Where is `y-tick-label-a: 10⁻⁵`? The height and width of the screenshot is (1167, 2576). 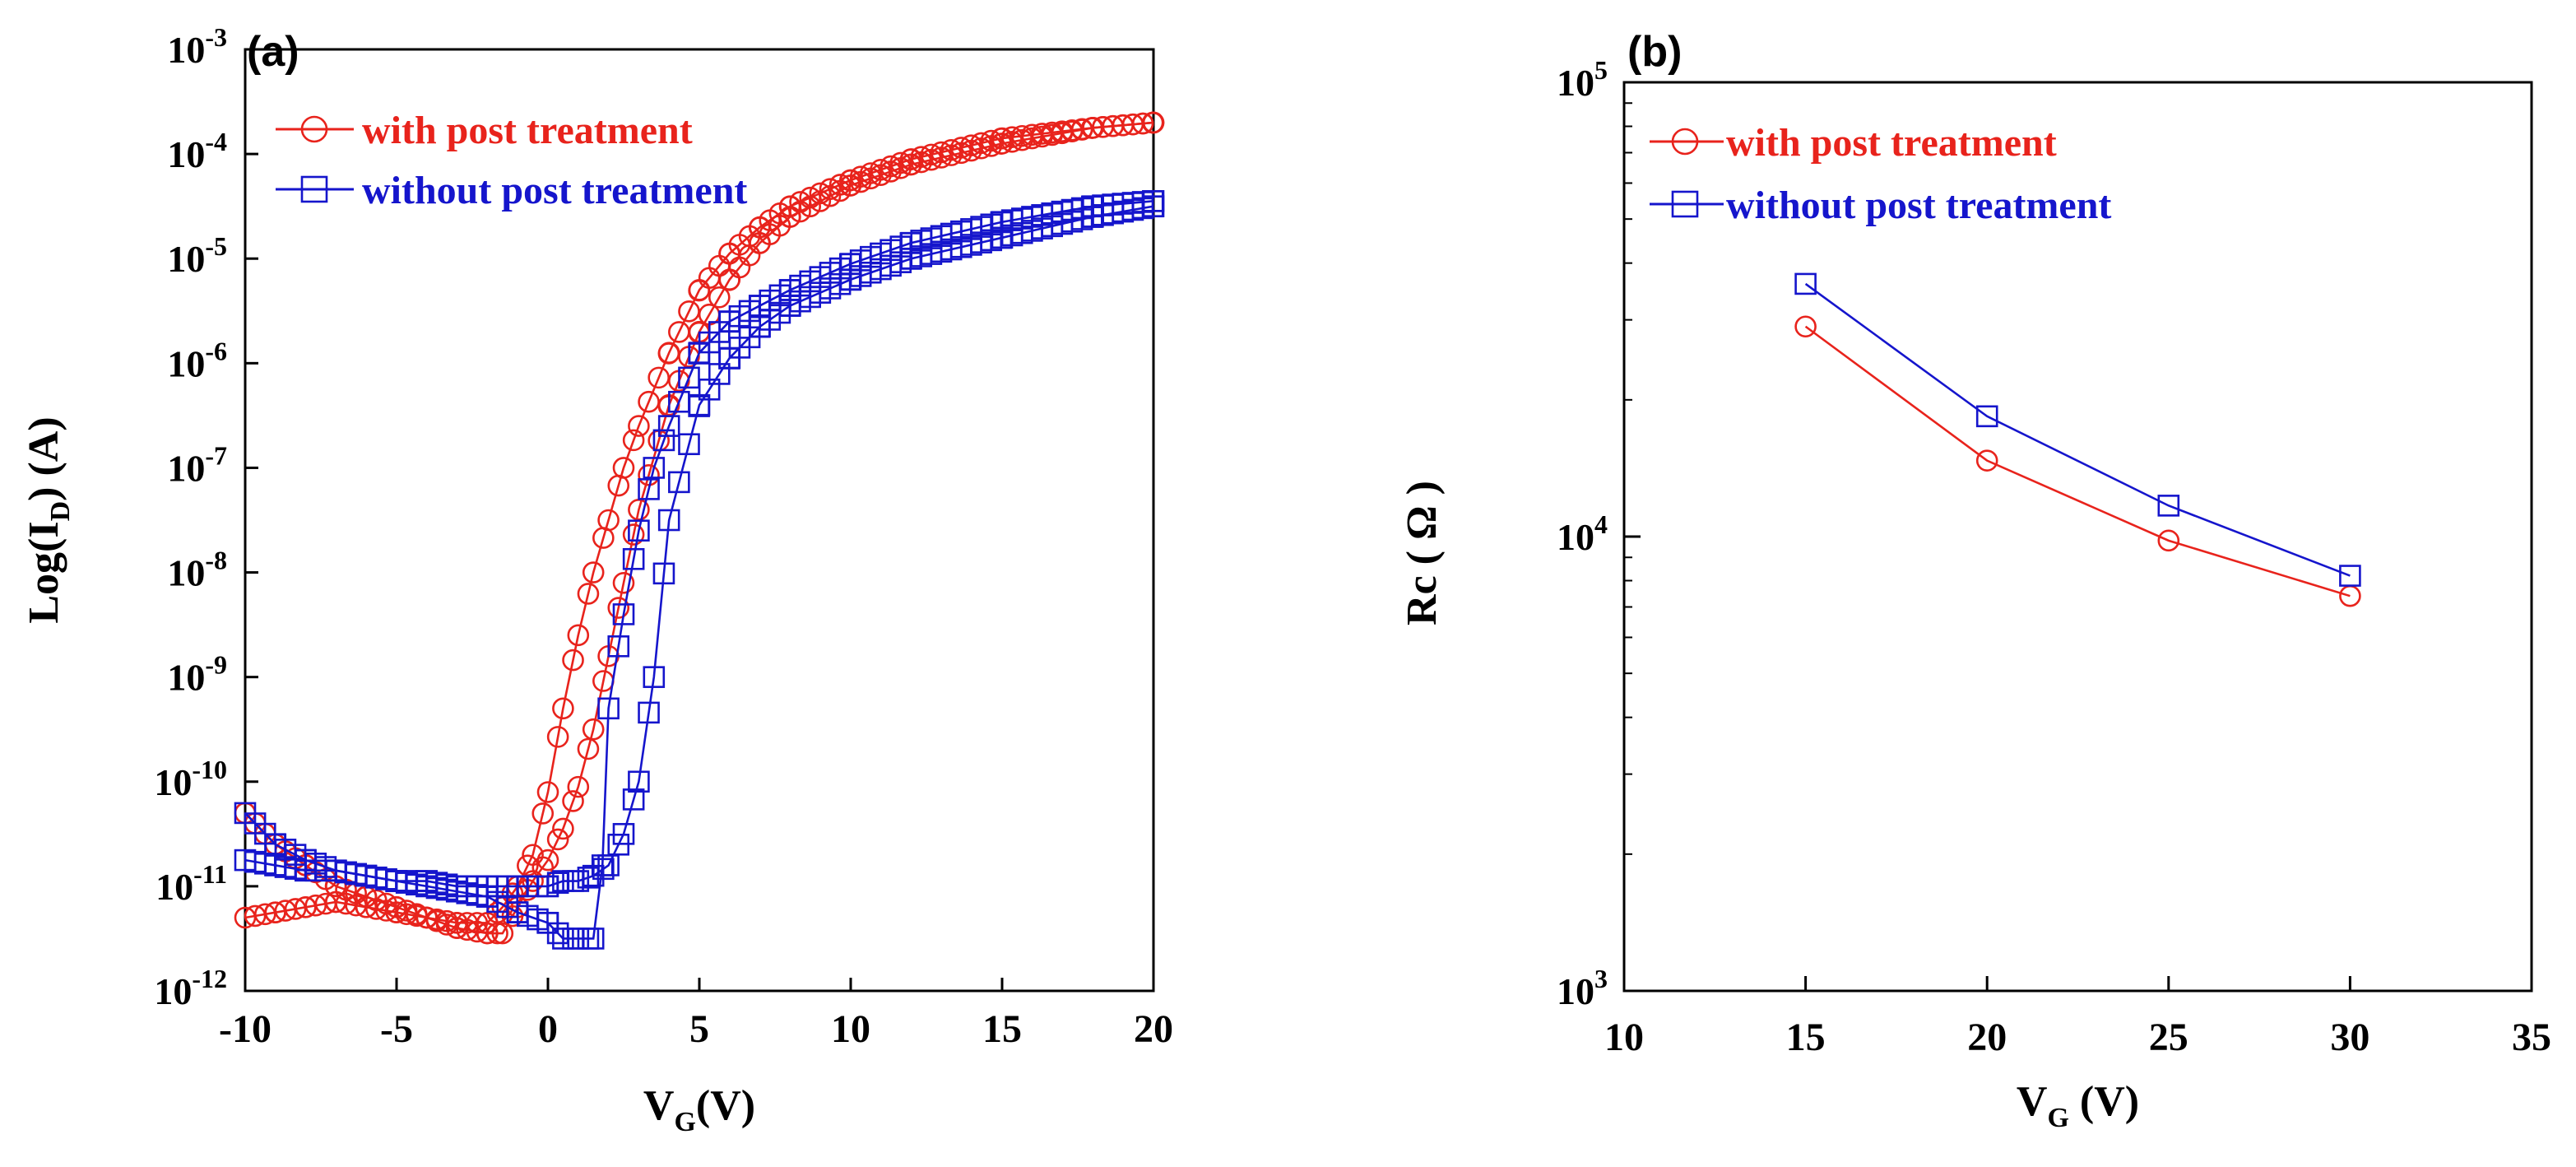 y-tick-label-a: 10⁻⁵ is located at coordinates (197, 256).